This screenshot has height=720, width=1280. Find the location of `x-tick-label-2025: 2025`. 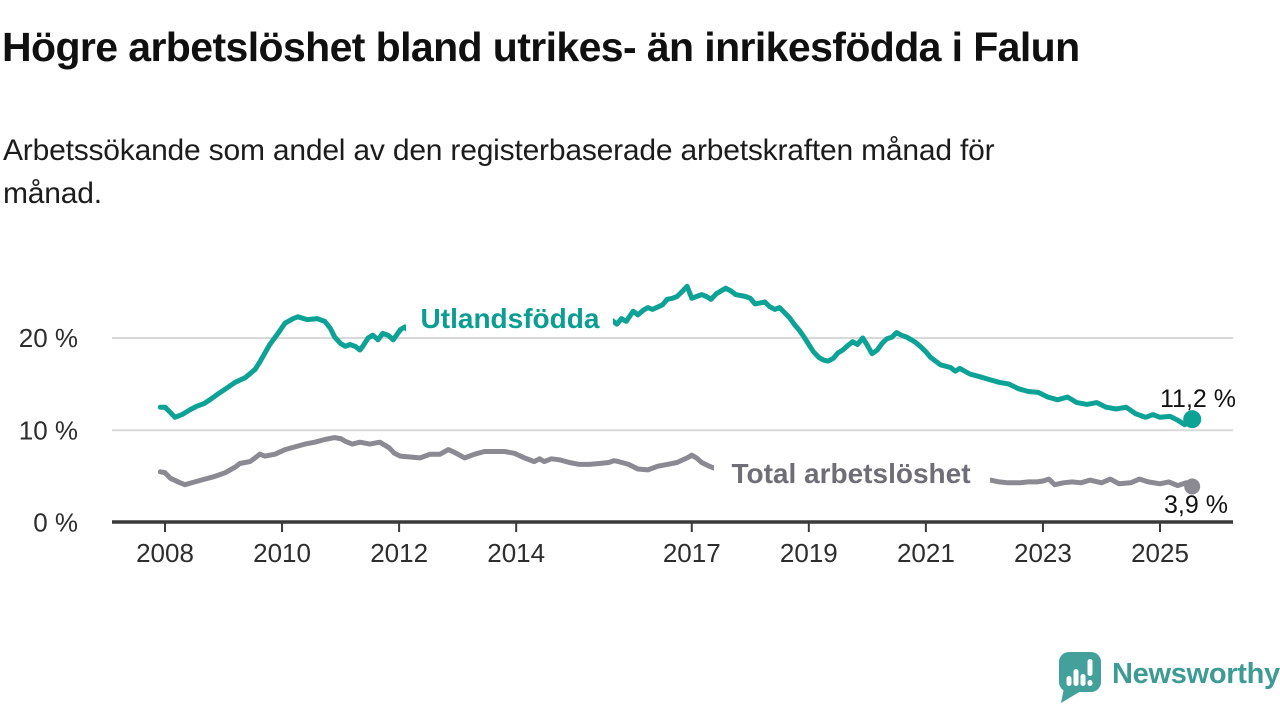

x-tick-label-2025: 2025 is located at coordinates (1160, 553).